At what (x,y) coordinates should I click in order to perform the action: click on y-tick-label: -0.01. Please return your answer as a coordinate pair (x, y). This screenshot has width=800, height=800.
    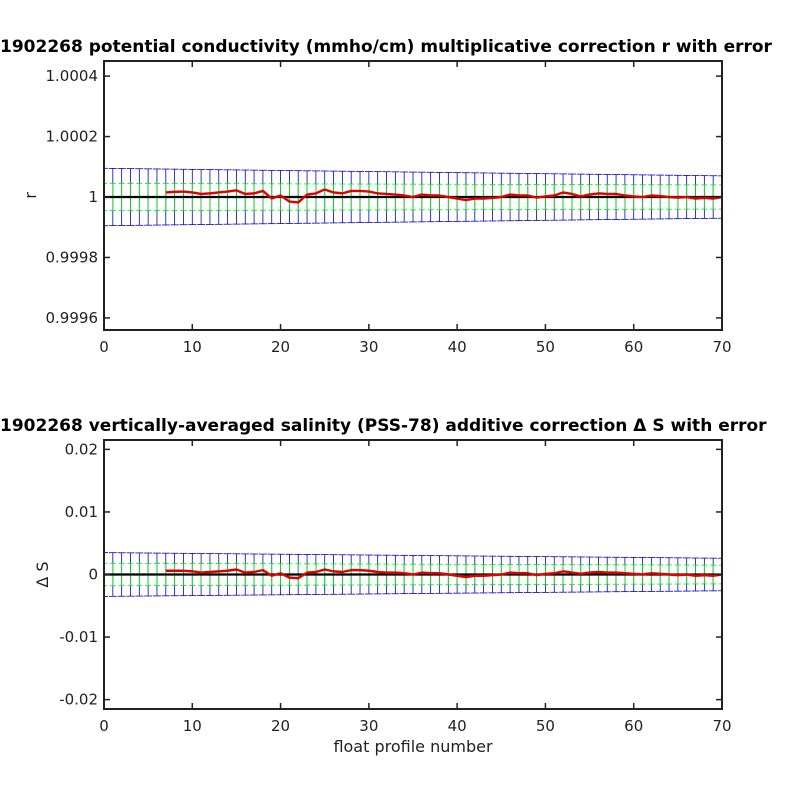
    Looking at the image, I should click on (78, 637).